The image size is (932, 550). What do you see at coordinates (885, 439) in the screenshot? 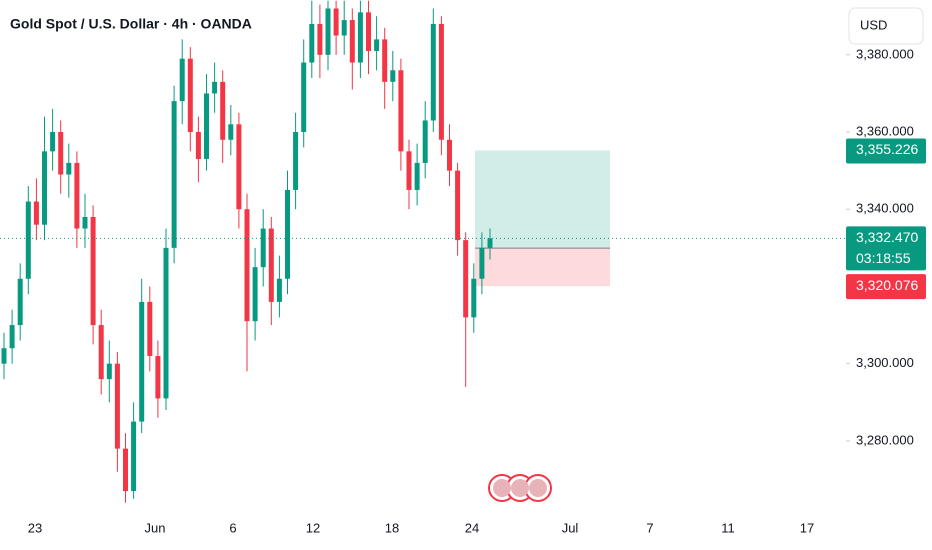
I see `y-tick-label: 3,280.000` at bounding box center [885, 439].